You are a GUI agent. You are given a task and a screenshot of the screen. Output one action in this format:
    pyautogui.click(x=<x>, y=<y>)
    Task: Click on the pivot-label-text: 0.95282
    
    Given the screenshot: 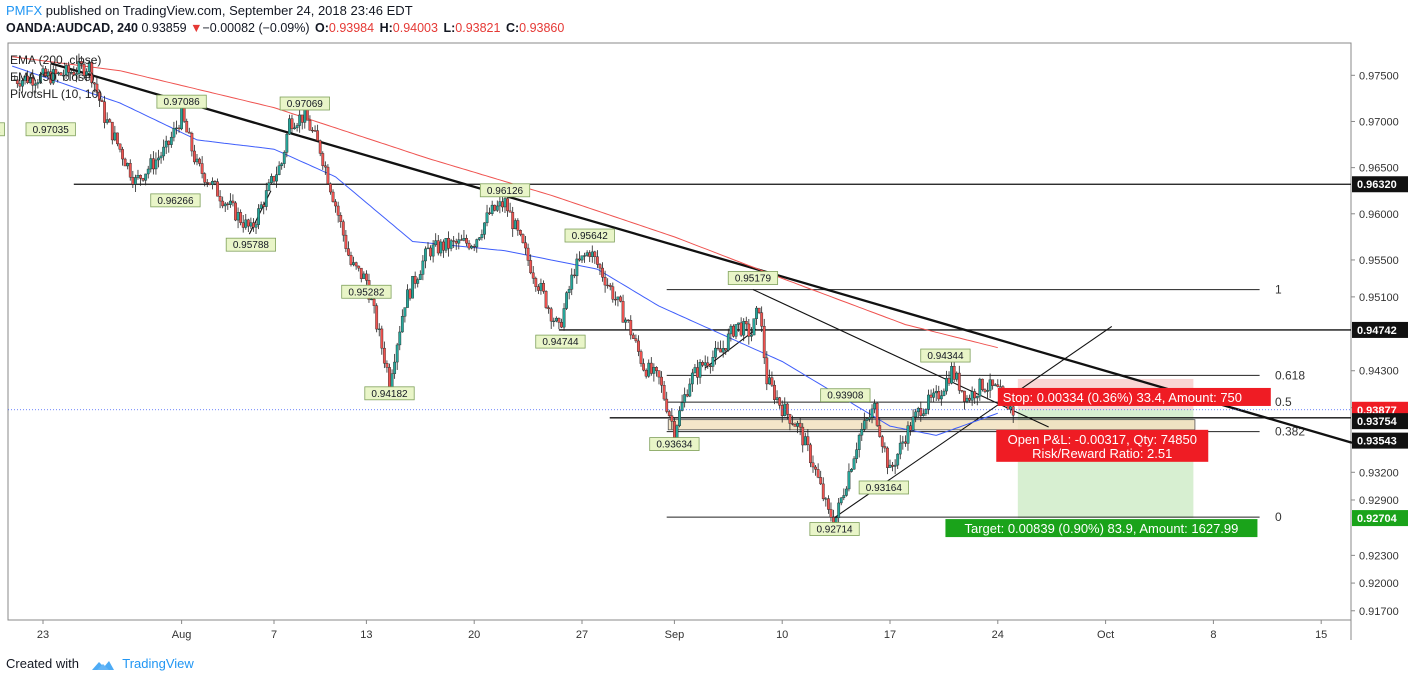 What is the action you would take?
    pyautogui.click(x=366, y=292)
    